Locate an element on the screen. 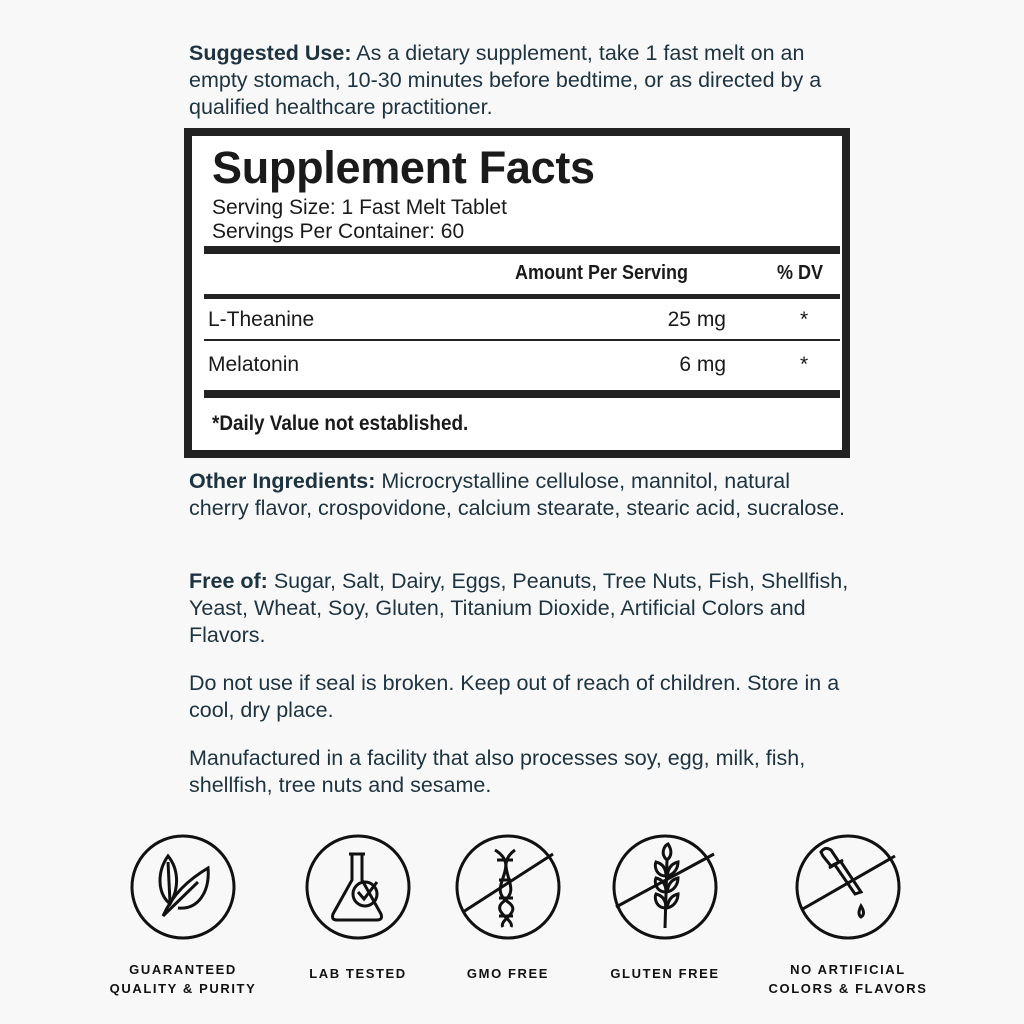 This screenshot has width=1024, height=1024. servings-per-container: Servings Per Container: 60 is located at coordinates (338, 231).